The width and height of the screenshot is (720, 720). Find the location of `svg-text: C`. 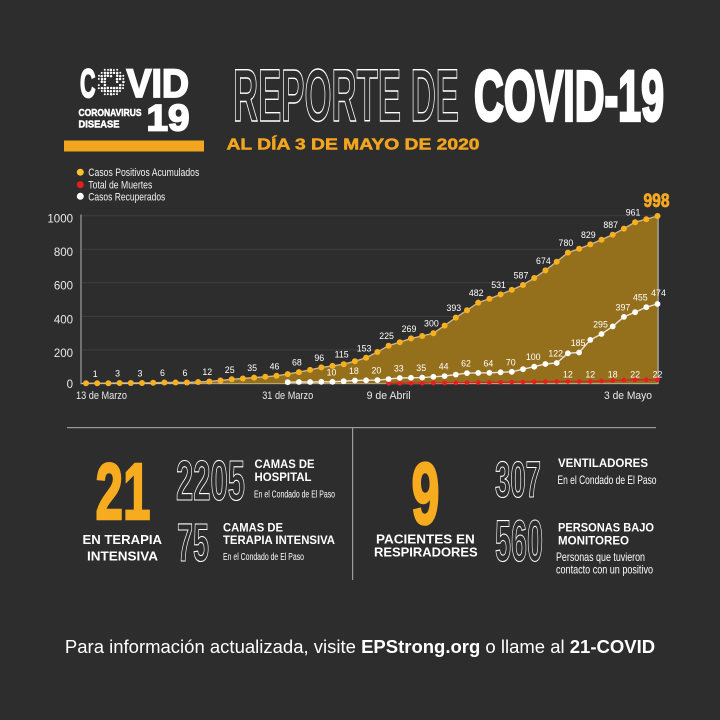

svg-text: C is located at coordinates (88, 84).